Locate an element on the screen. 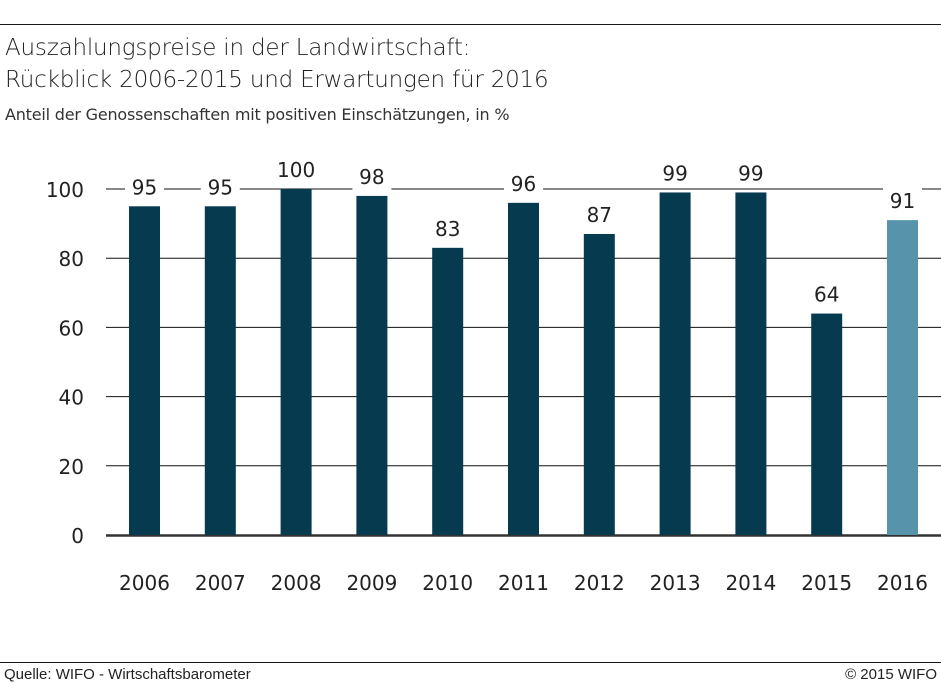 The width and height of the screenshot is (941, 691). data-label-2013: 99 is located at coordinates (674, 173).